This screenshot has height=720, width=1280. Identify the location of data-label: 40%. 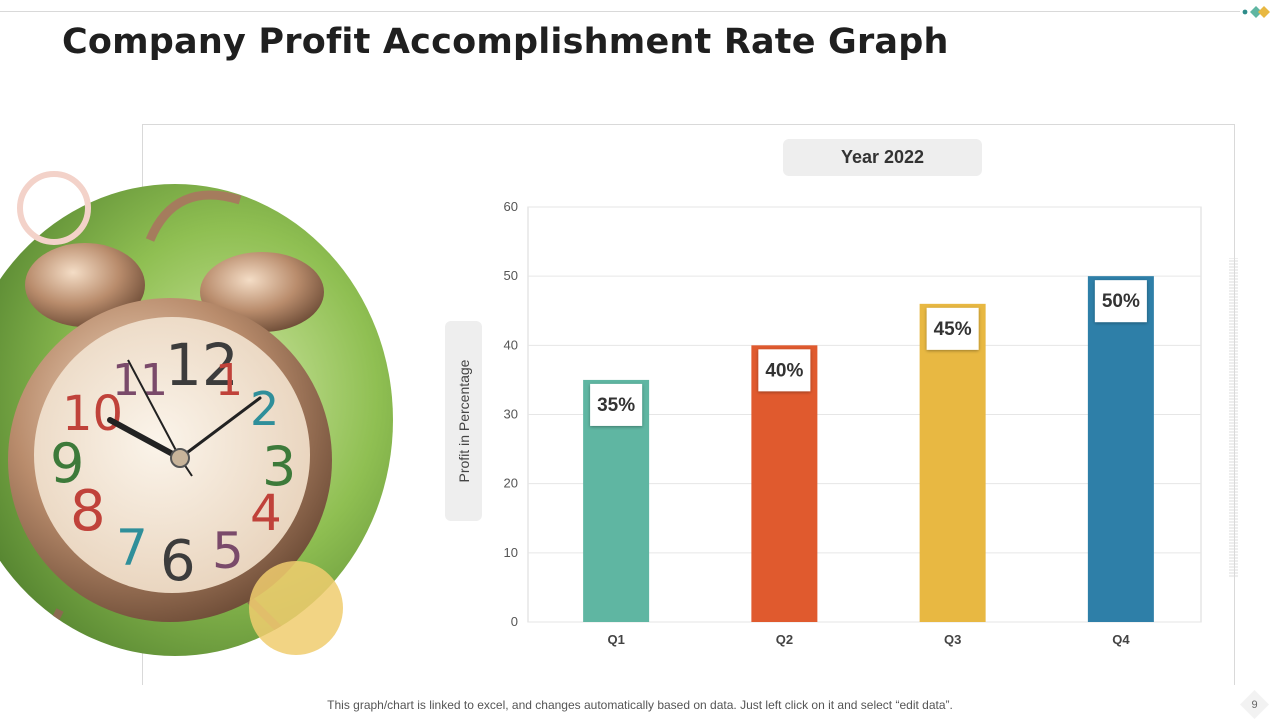
(784, 370).